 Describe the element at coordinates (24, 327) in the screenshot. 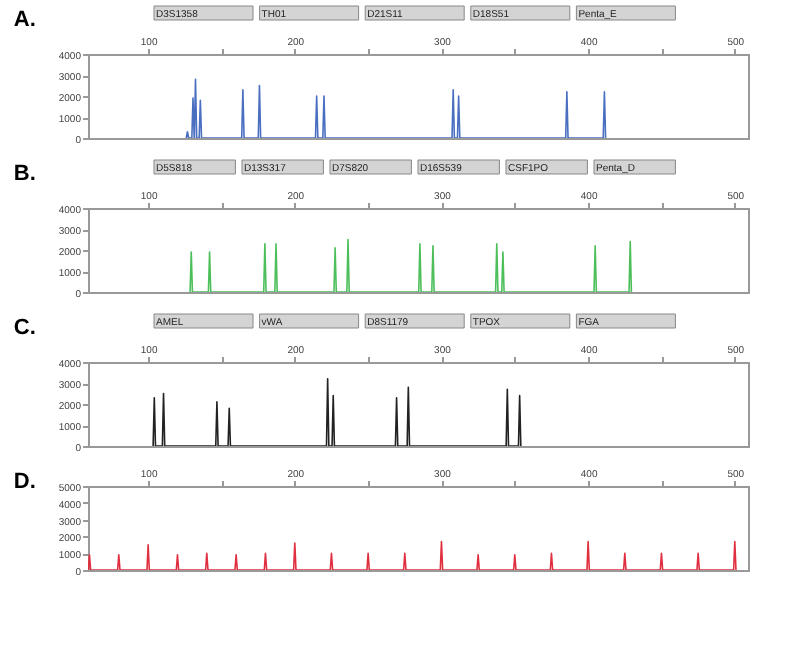

I see `chart-title: C.` at that location.